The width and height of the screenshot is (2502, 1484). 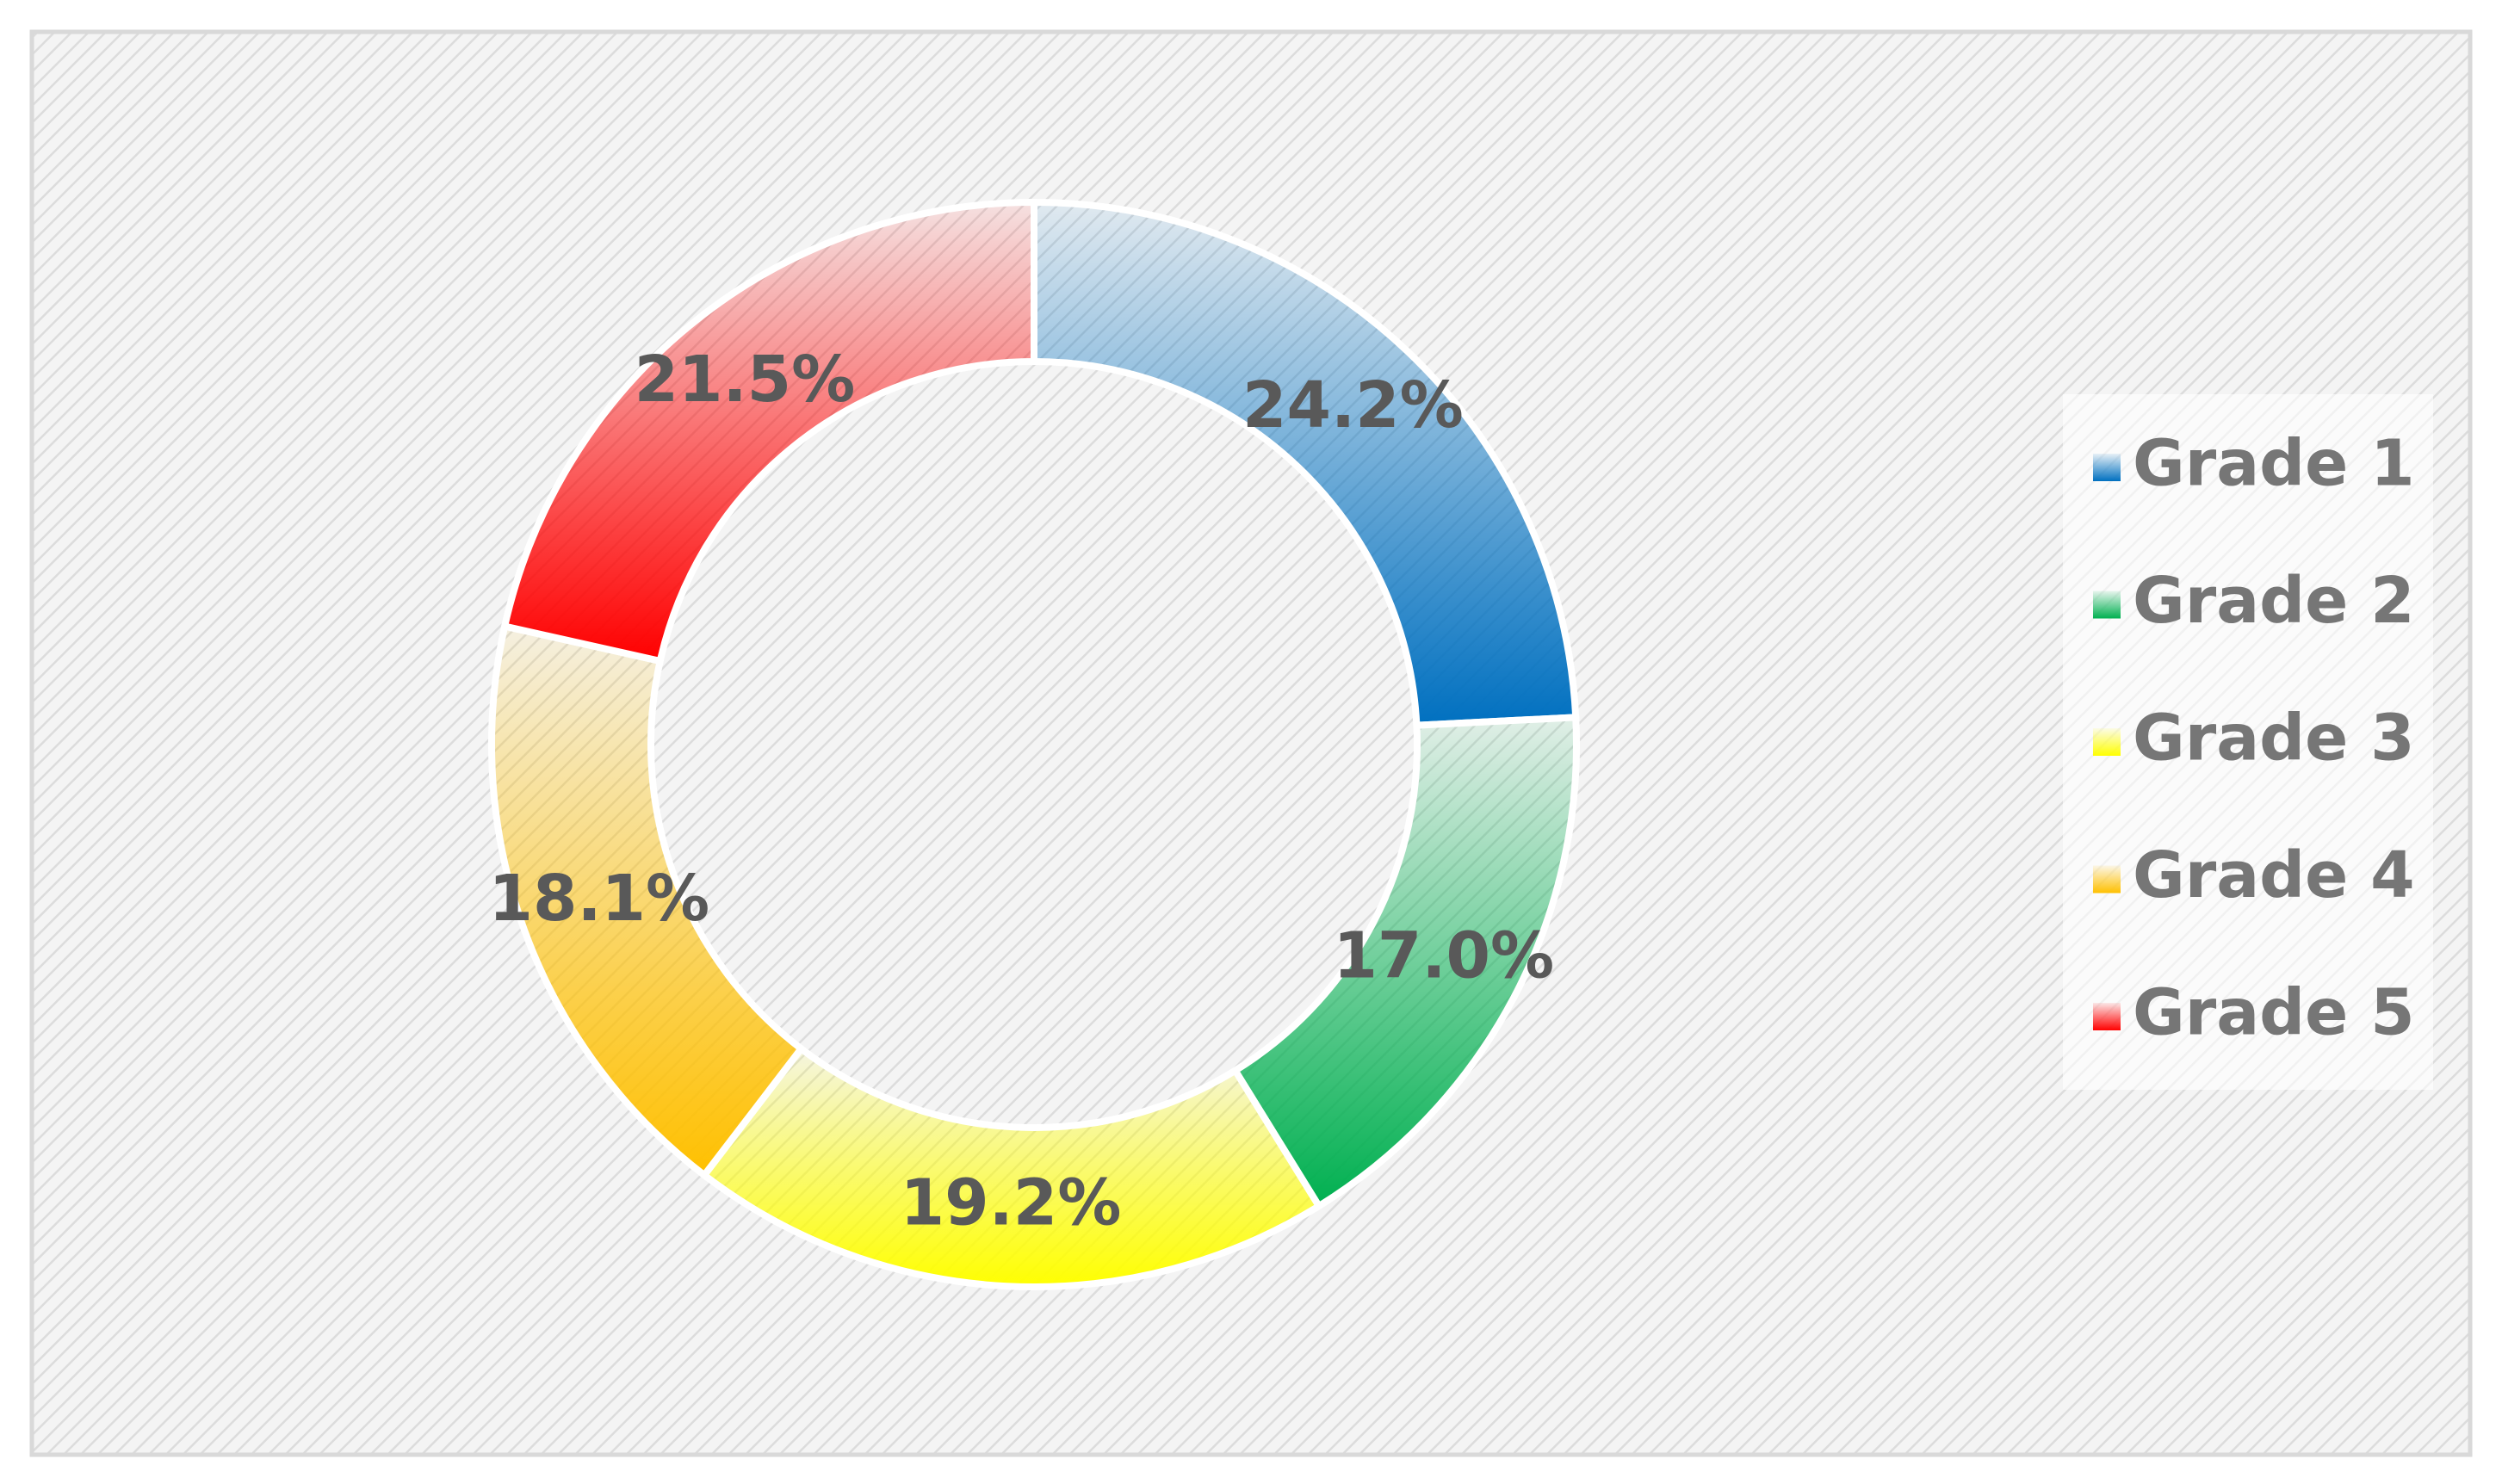 What do you see at coordinates (2274, 1013) in the screenshot?
I see `legend-label: Grade 5` at bounding box center [2274, 1013].